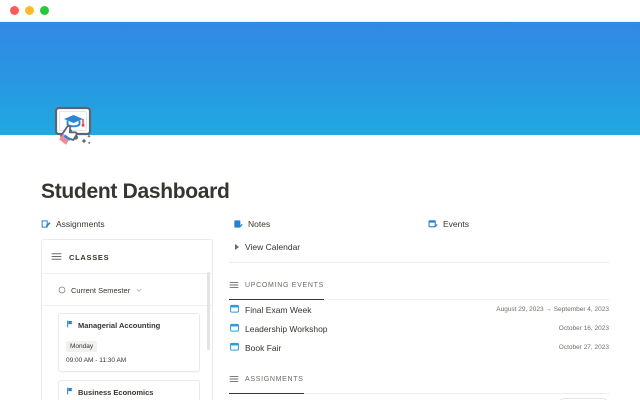 The height and width of the screenshot is (400, 640). Describe the element at coordinates (127, 257) in the screenshot. I see `classes-board-header: CLASSES` at that location.